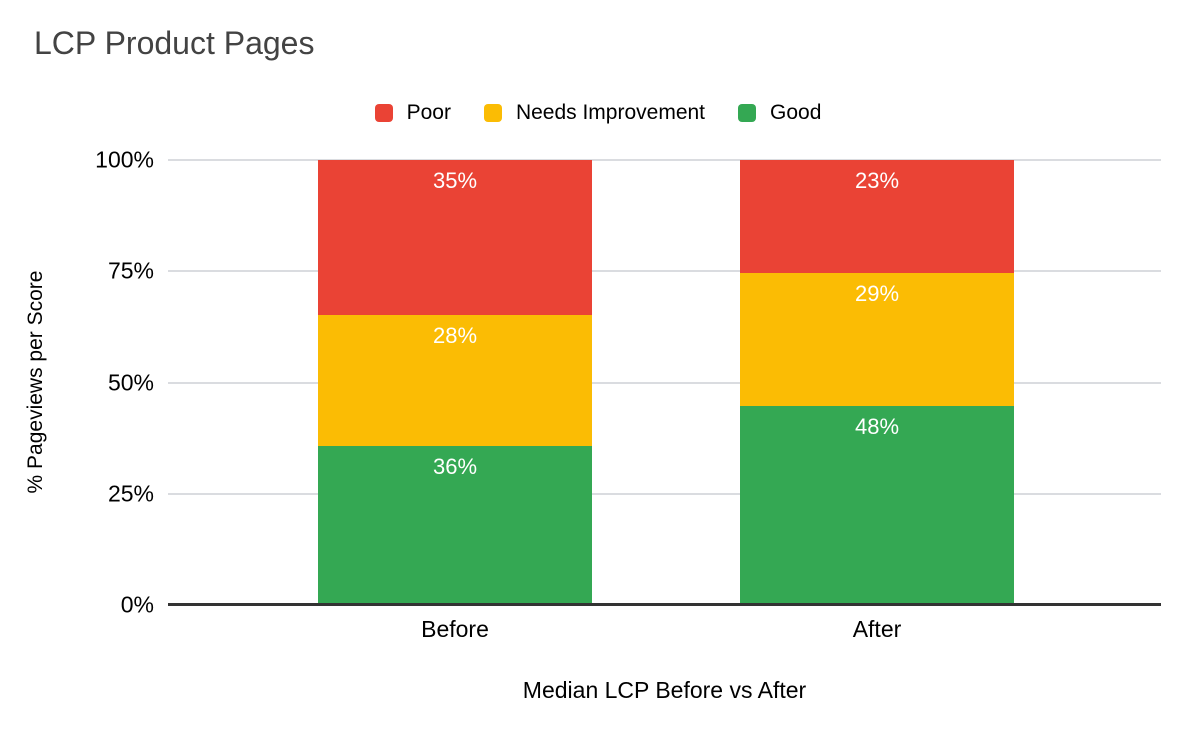  What do you see at coordinates (664, 160) in the screenshot?
I see `gridline-100%` at bounding box center [664, 160].